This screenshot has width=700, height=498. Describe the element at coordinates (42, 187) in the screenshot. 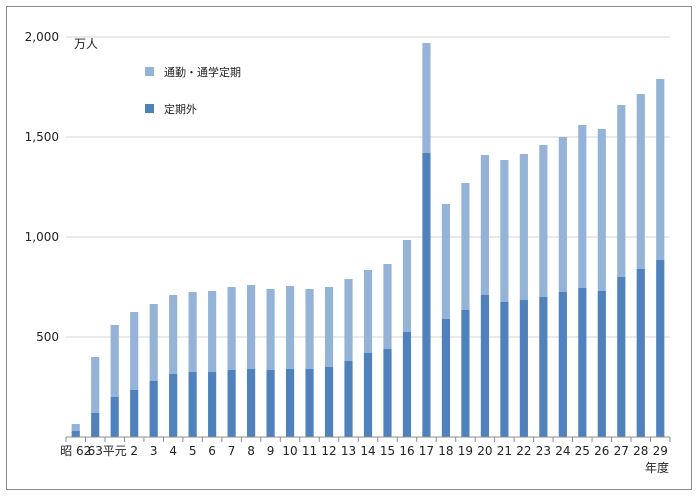

I see `y-axis-ticks: 500 1,000 1,500 2,000` at that location.